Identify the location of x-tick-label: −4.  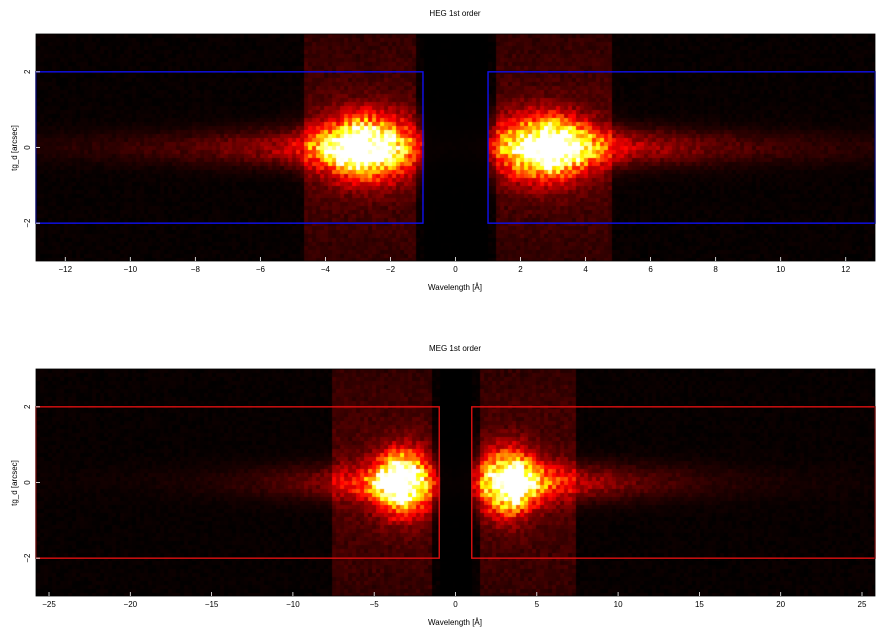
(326, 269).